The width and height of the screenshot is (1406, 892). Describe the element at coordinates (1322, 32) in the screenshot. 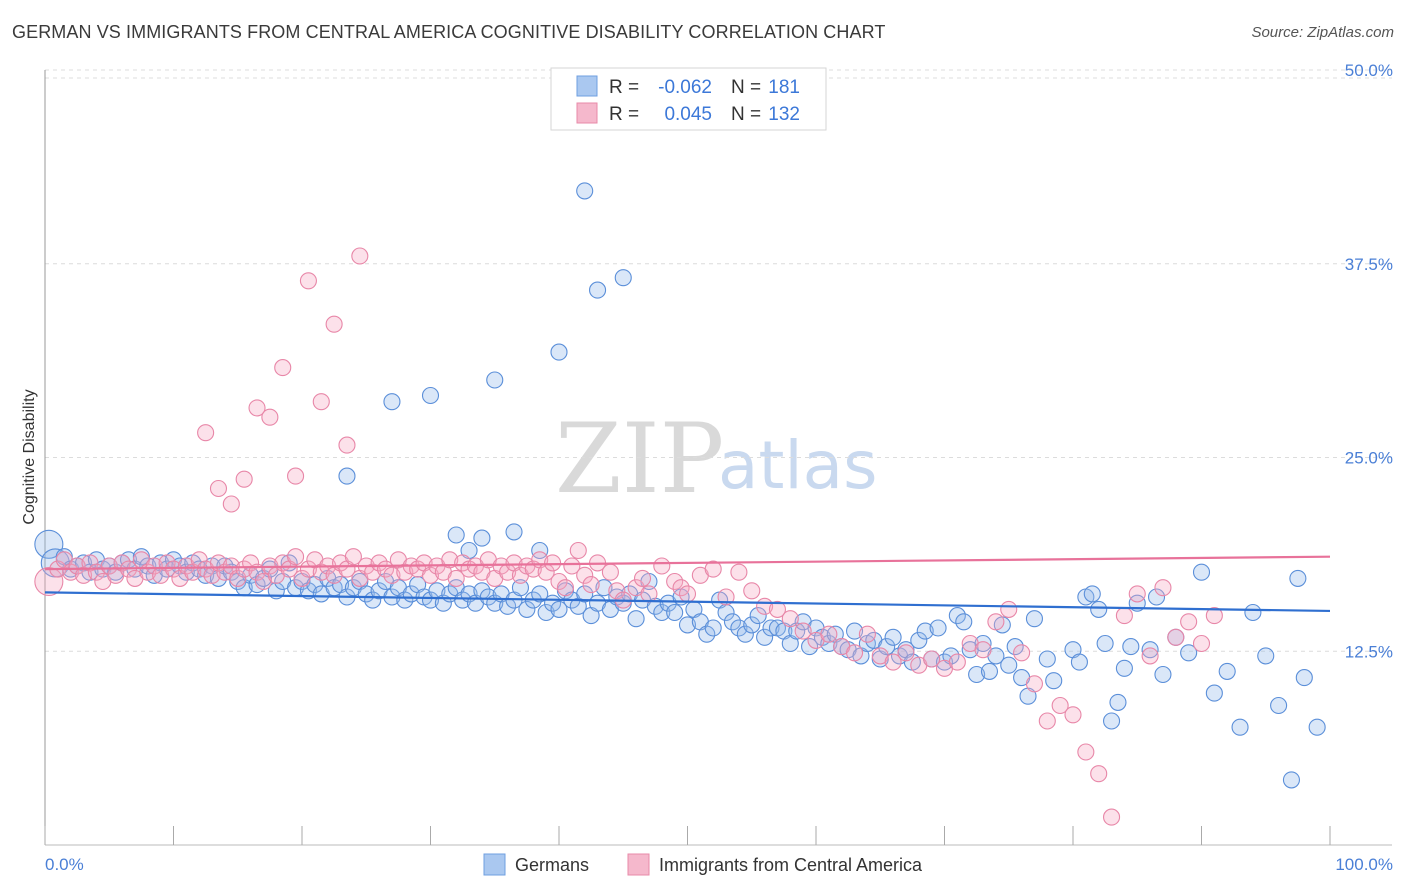

I see `source-credit: Source: ZipAtlas.com` at that location.